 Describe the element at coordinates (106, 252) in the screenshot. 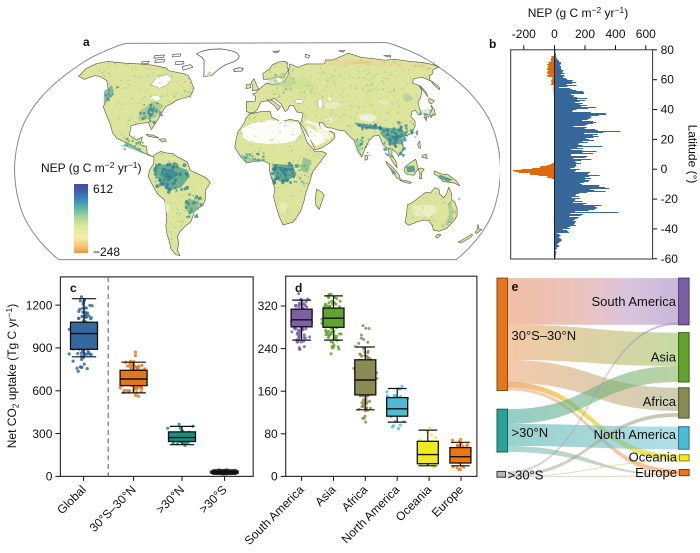

I see `svg-text: −248` at that location.